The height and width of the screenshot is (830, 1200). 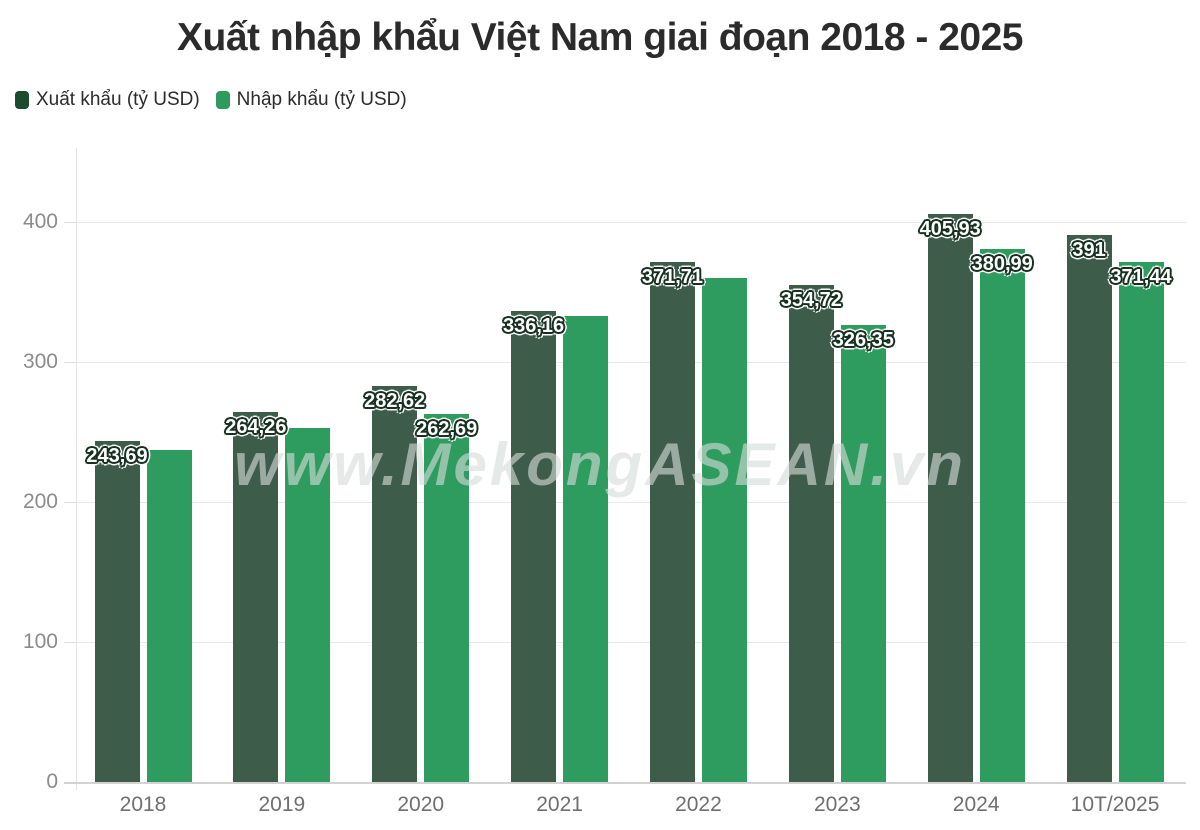 I want to click on watermark: www.MekongASEAN.vn, so click(x=600, y=464).